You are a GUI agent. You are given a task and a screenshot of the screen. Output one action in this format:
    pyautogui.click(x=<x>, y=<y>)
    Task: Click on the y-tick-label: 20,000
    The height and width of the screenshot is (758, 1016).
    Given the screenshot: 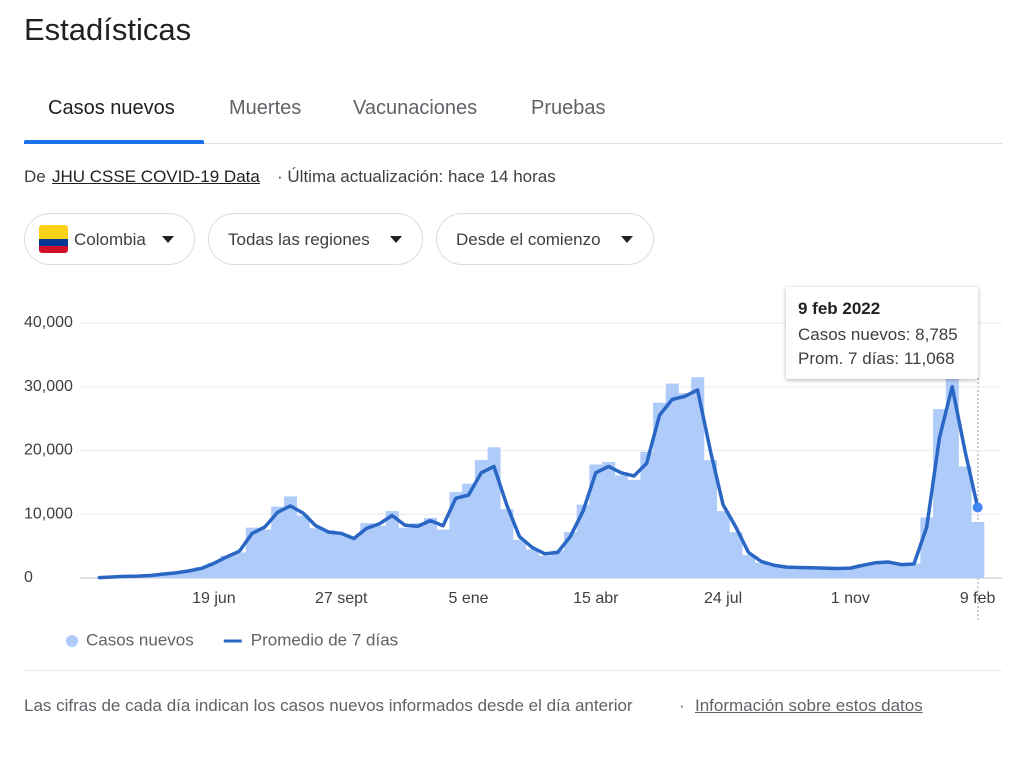 What is the action you would take?
    pyautogui.click(x=48, y=450)
    